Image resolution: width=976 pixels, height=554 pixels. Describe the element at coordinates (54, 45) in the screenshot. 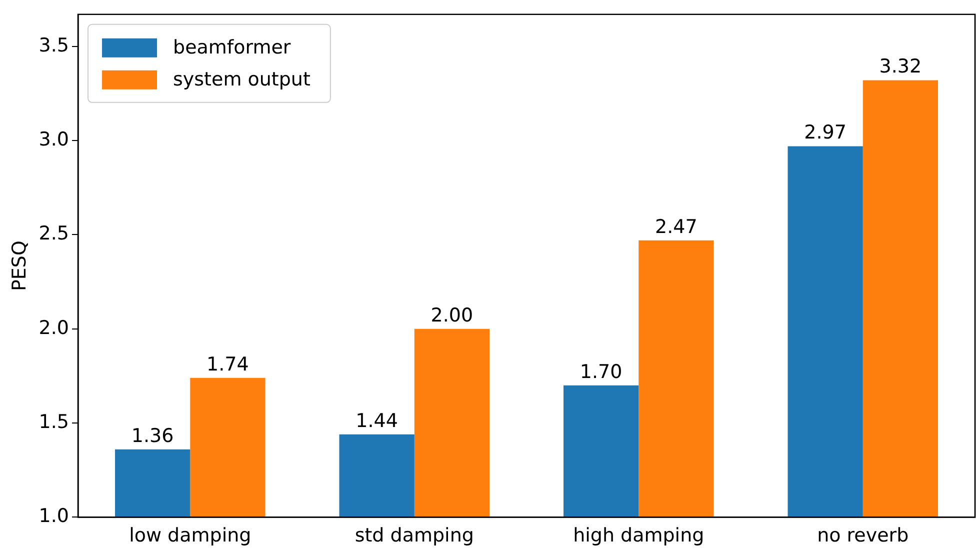

I see `y-tick-label: 3.5` at that location.